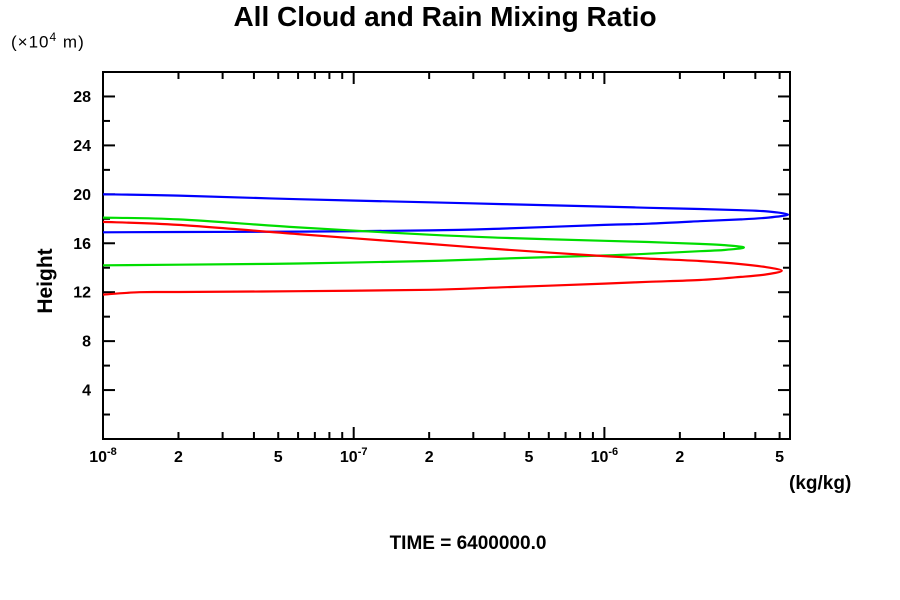 The image size is (900, 600). What do you see at coordinates (445, 16) in the screenshot?
I see `chart-title: All Cloud and Rain Mixing Ratio` at bounding box center [445, 16].